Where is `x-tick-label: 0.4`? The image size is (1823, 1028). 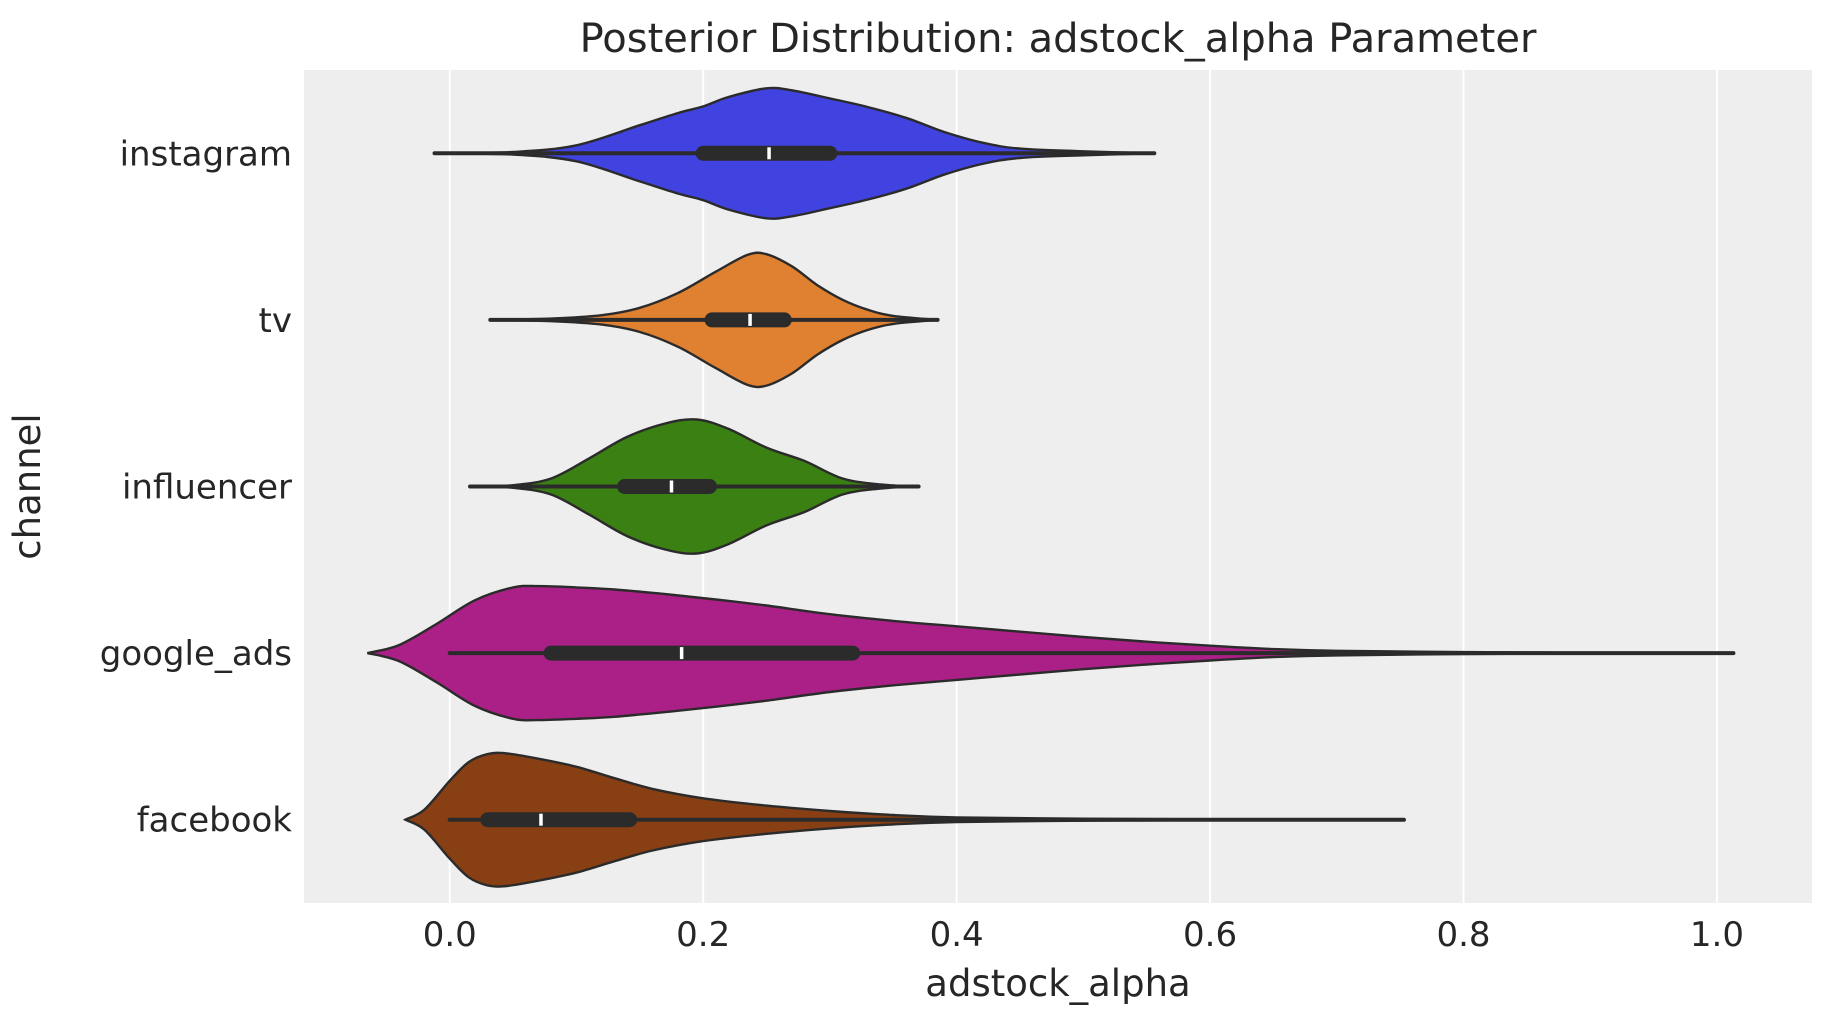 x-tick-label: 0.4 is located at coordinates (957, 935).